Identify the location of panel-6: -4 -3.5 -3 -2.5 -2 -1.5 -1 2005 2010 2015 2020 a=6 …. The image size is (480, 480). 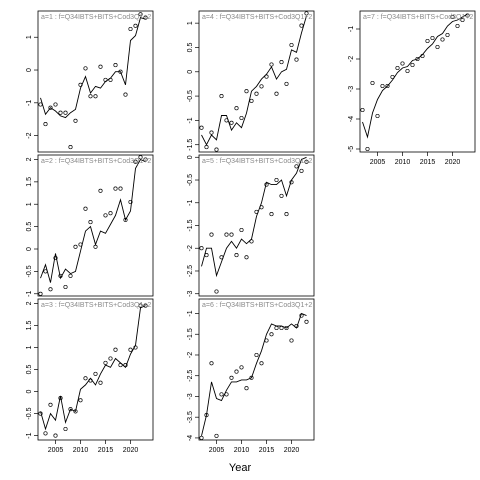
(251, 376).